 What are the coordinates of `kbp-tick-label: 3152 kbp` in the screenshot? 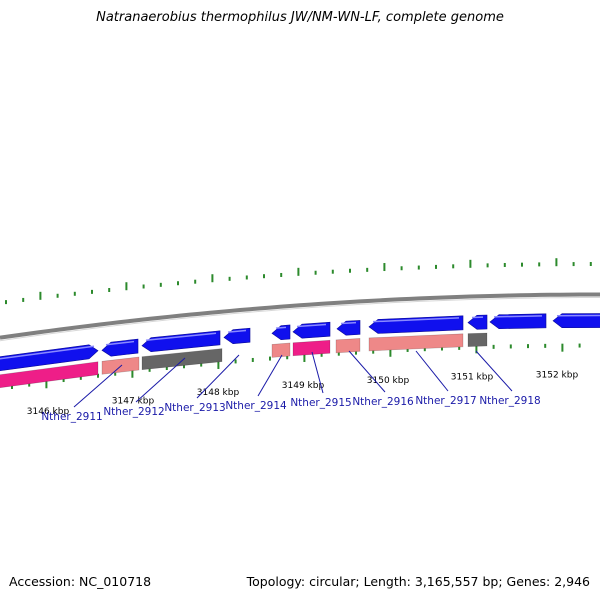 It's located at (557, 376).